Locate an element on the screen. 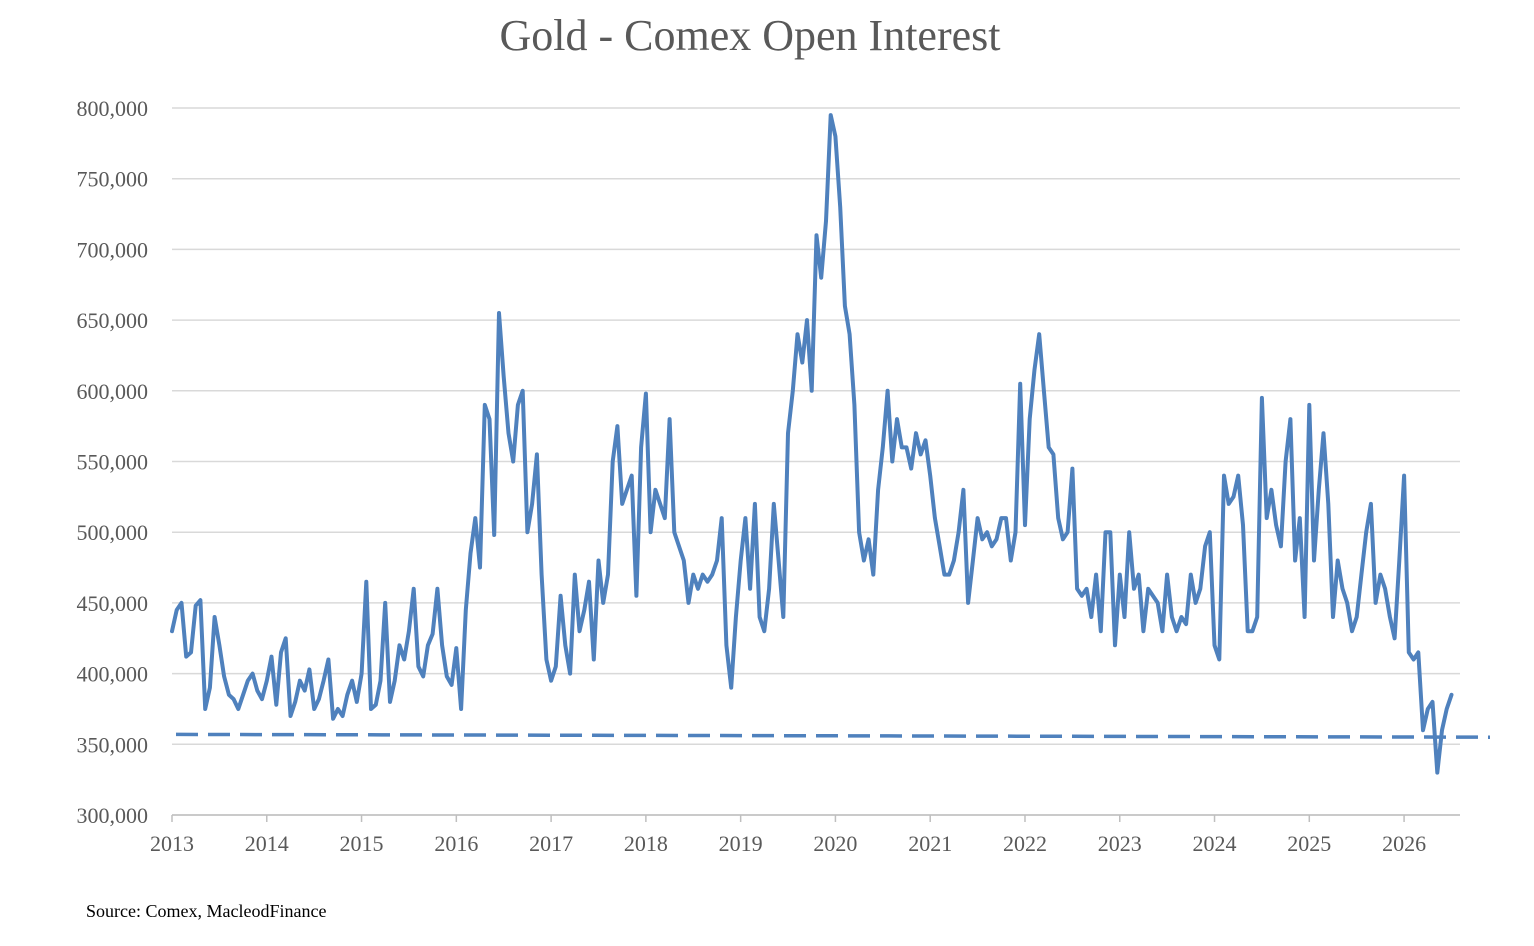 The width and height of the screenshot is (1534, 946). x-tick-label: 2023 is located at coordinates (1120, 843).